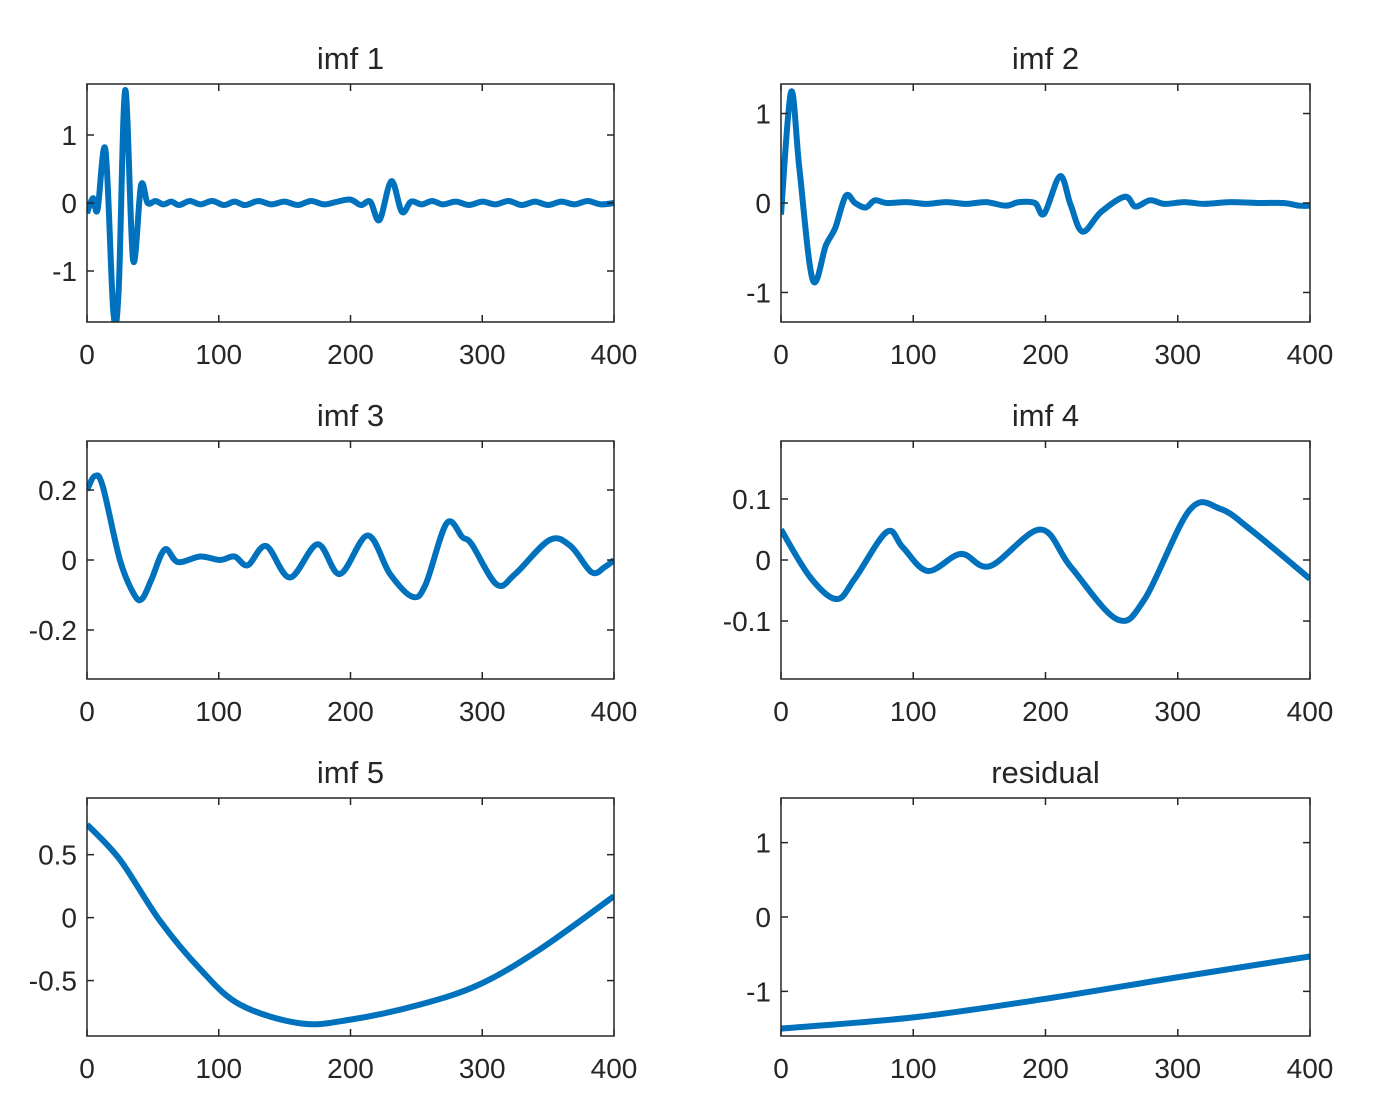  What do you see at coordinates (1045, 772) in the screenshot?
I see `subplot-title: residual` at bounding box center [1045, 772].